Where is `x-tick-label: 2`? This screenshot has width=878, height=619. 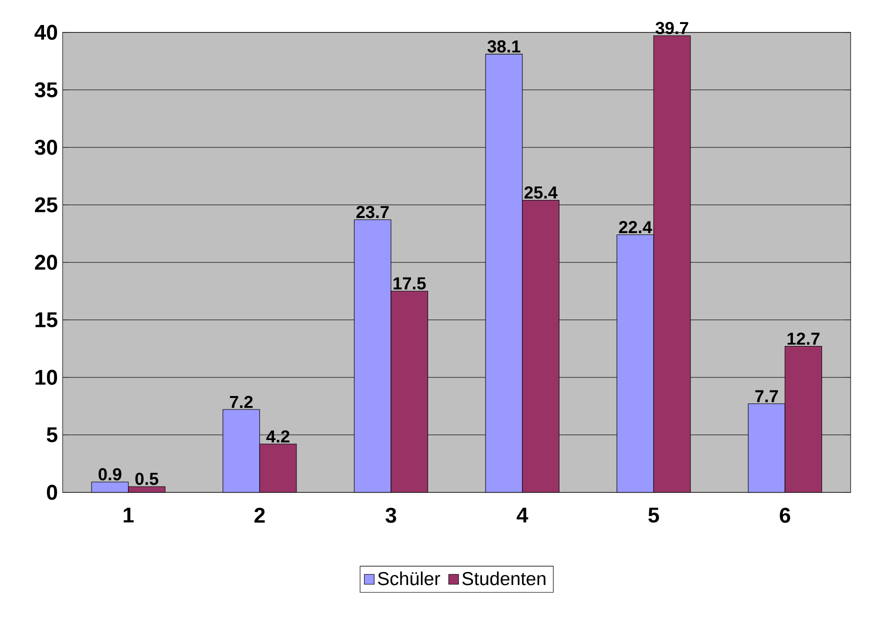 x-tick-label: 2 is located at coordinates (259, 515).